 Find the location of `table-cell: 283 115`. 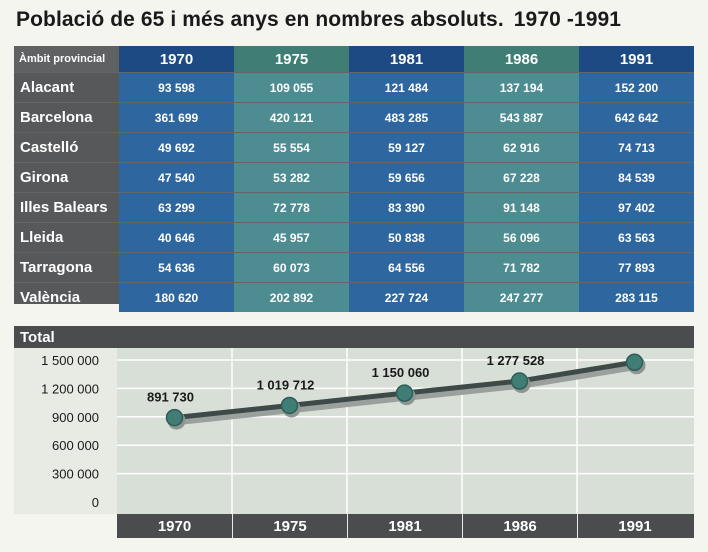

table-cell: 283 115 is located at coordinates (636, 297).